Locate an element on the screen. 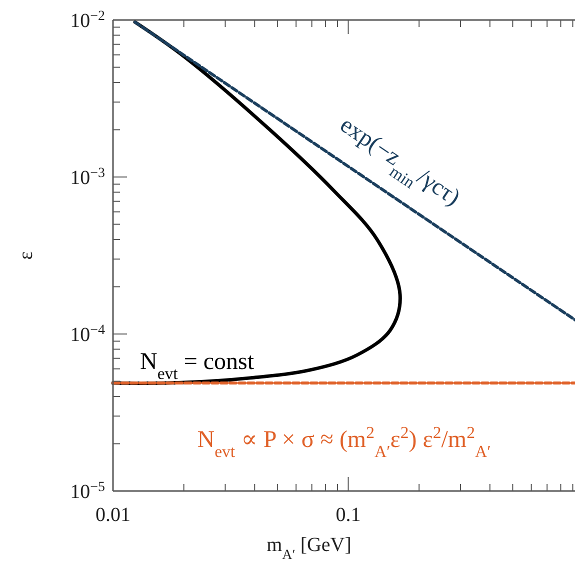 This screenshot has height=561, width=575. annotation: N$_{evt}$ = const is located at coordinates (197, 366).